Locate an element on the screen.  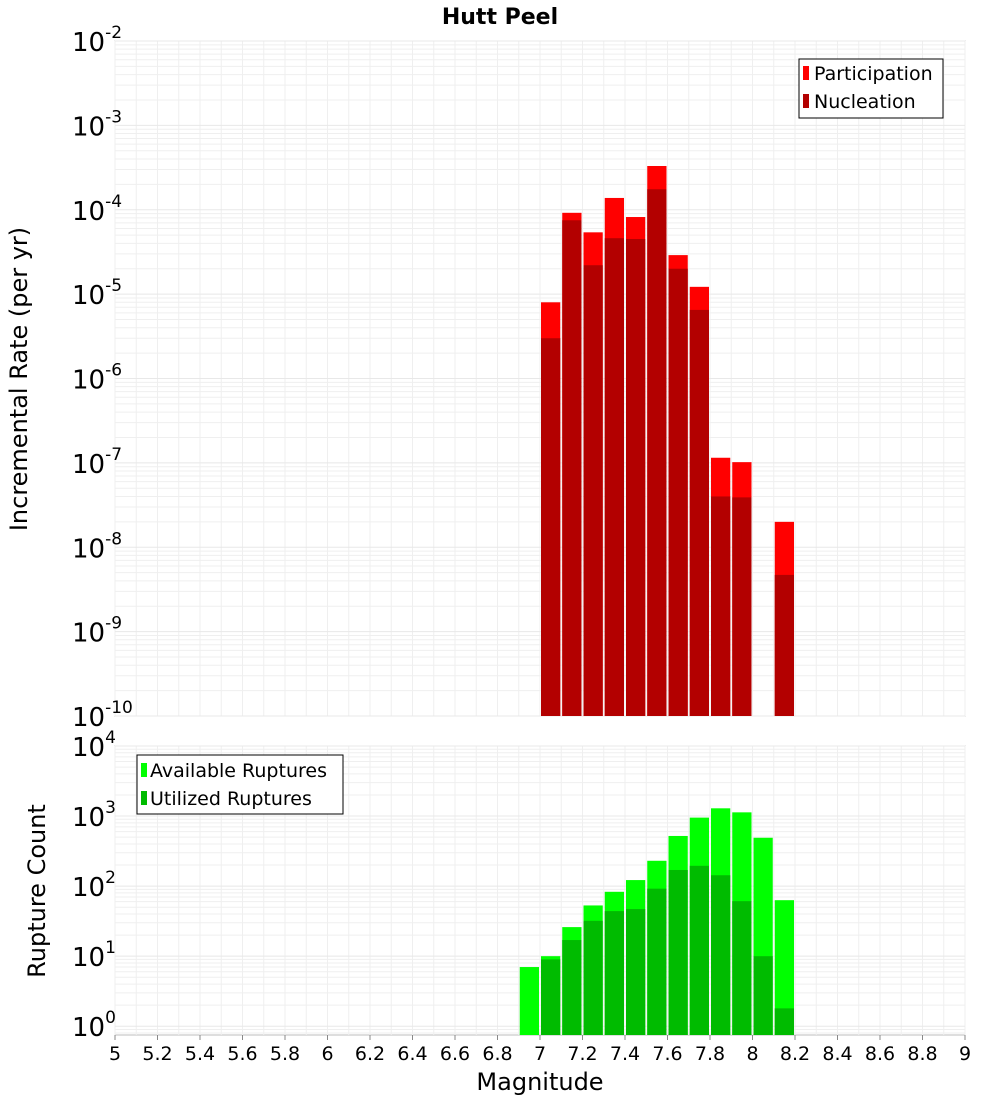
x-tick-label: 7 is located at coordinates (540, 1054).